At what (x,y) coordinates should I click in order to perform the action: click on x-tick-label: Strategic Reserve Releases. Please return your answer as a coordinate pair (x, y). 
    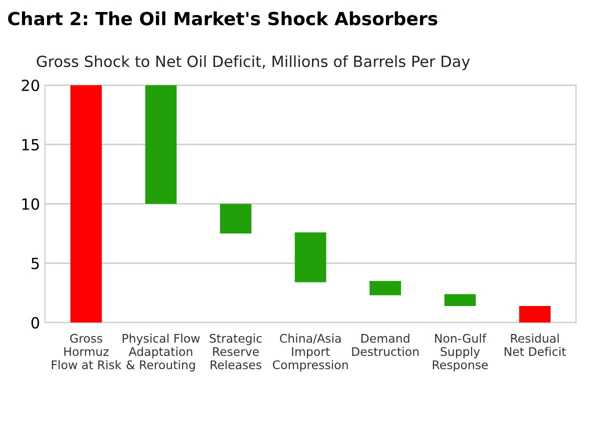
    Looking at the image, I should click on (236, 352).